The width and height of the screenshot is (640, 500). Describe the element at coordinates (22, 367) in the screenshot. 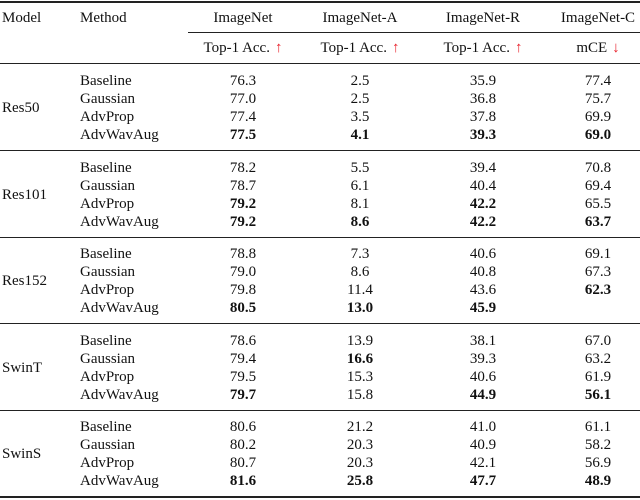

I see `model-name: SwinT` at that location.